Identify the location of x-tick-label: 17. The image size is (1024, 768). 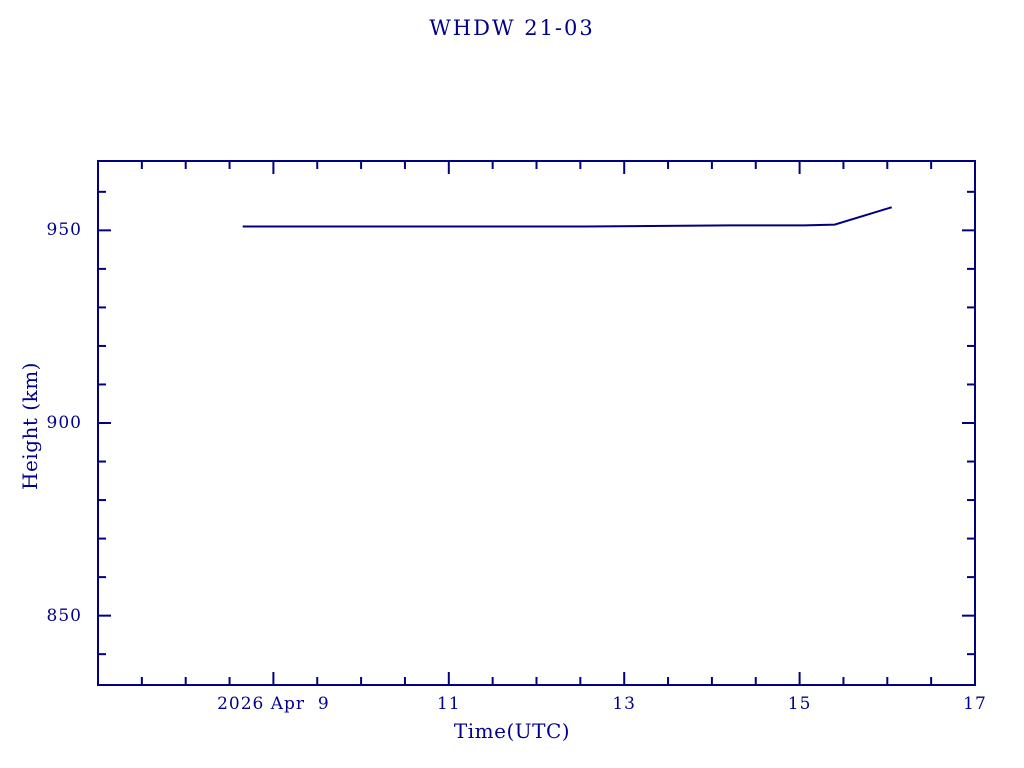
(975, 704).